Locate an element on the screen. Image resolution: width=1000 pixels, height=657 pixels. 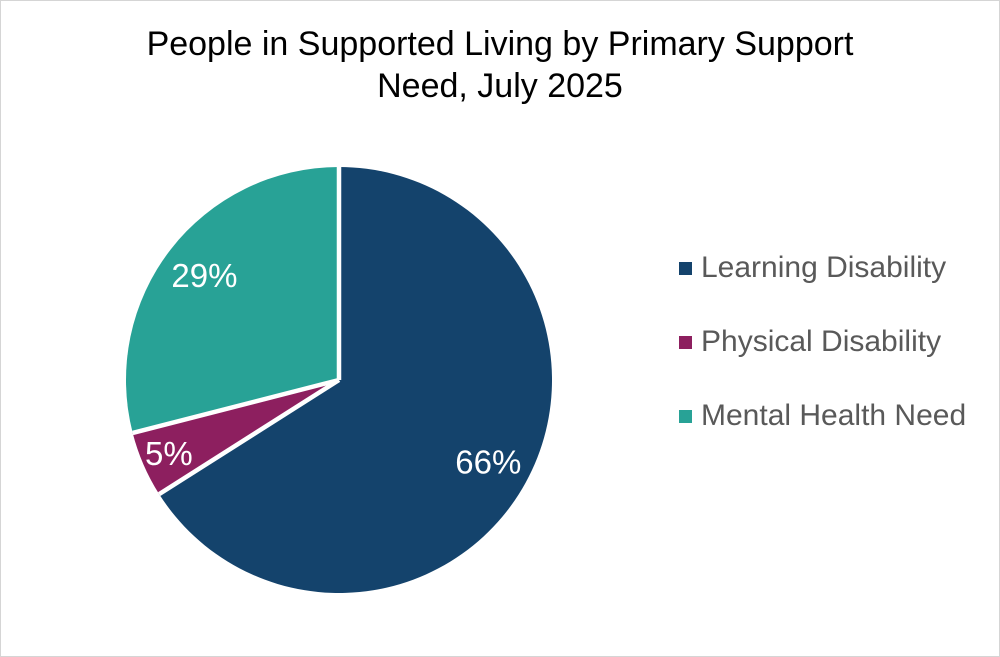
legend-item-physical-disability: Physical Disability is located at coordinates (822, 342).